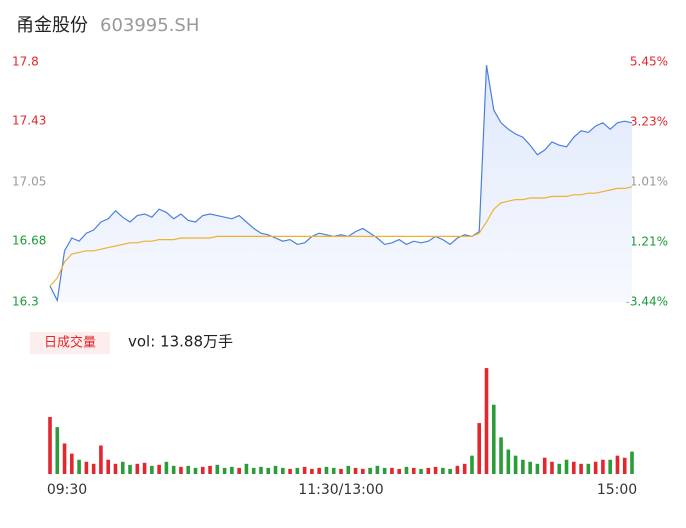 The height and width of the screenshot is (528, 686). Describe the element at coordinates (25, 302) in the screenshot. I see `y-tick-label: 16.3` at that location.